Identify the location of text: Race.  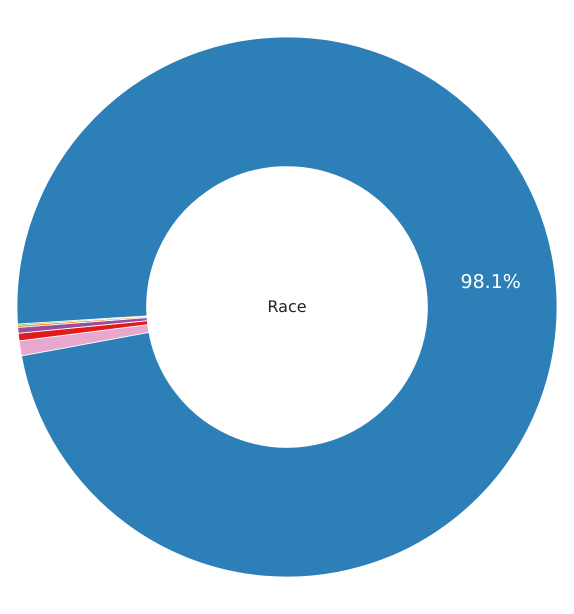
(287, 306).